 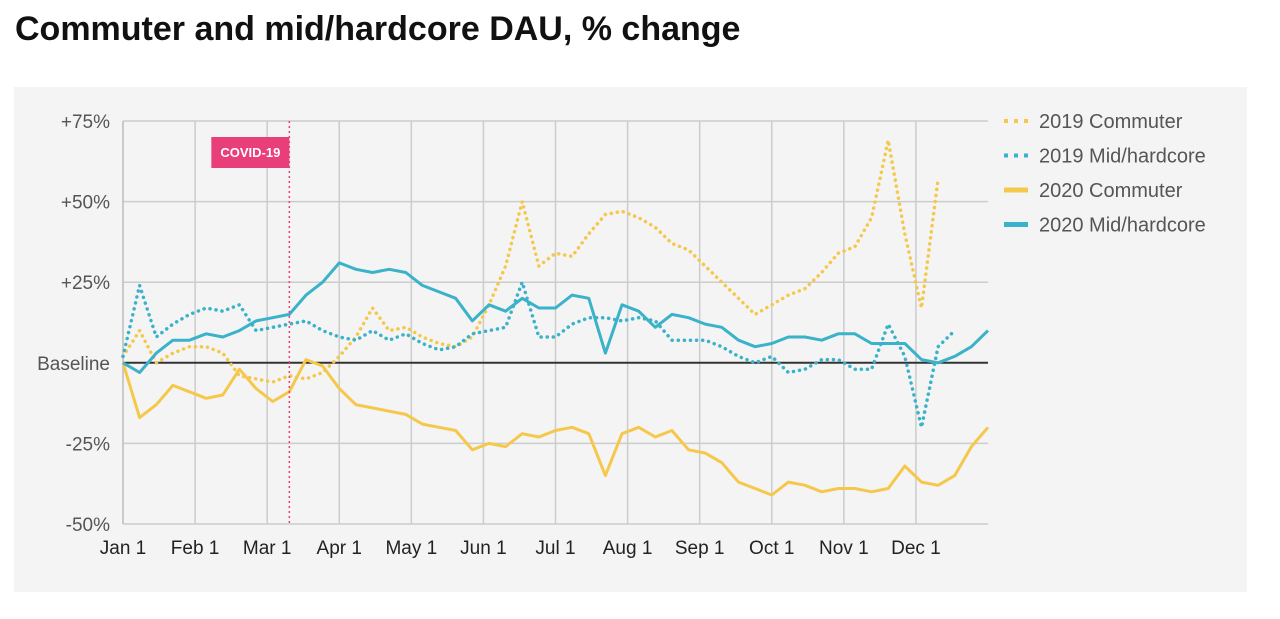 I want to click on y-tick-label: -25%, so click(x=88, y=444).